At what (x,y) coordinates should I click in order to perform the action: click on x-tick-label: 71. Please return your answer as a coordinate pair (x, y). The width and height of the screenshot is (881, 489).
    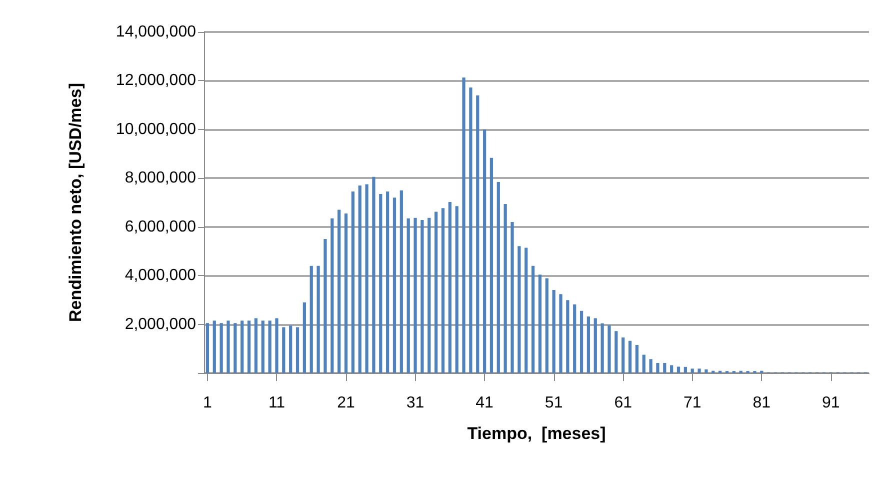
    Looking at the image, I should click on (692, 403).